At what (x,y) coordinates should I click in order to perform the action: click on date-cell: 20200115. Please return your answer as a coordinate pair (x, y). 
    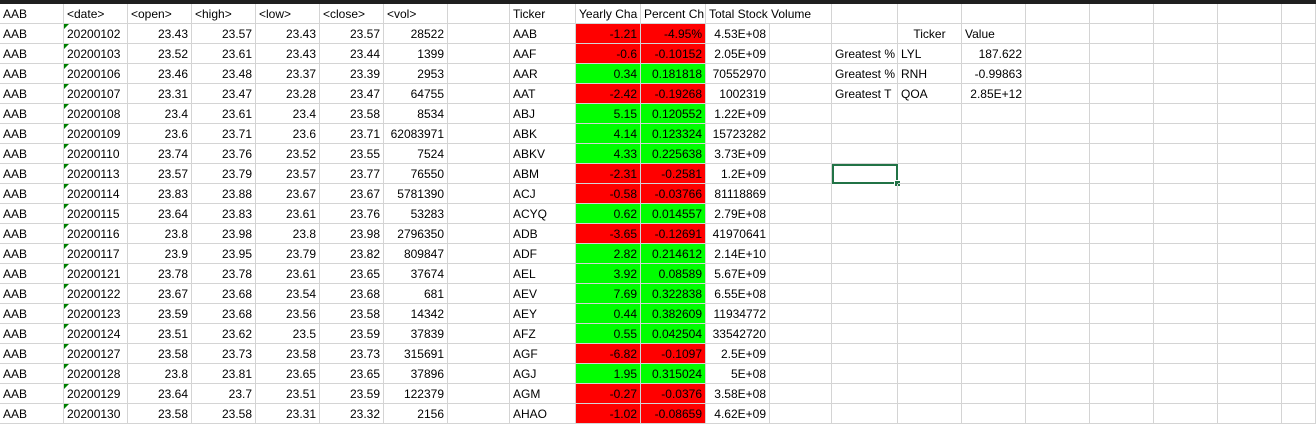
    Looking at the image, I should click on (96, 214).